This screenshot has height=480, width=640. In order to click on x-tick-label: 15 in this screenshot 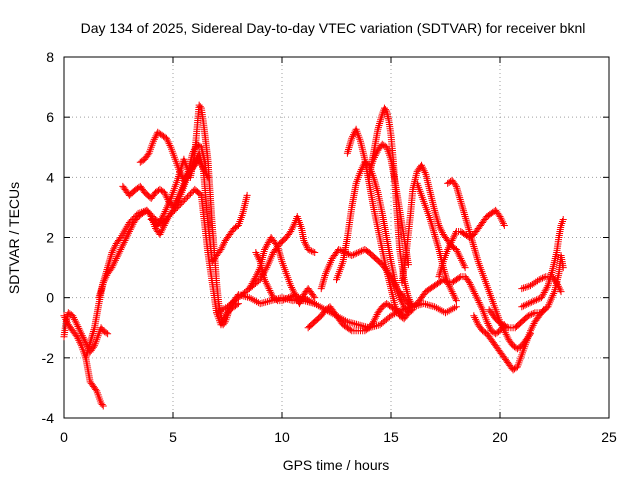, I will do `click(391, 437)`.